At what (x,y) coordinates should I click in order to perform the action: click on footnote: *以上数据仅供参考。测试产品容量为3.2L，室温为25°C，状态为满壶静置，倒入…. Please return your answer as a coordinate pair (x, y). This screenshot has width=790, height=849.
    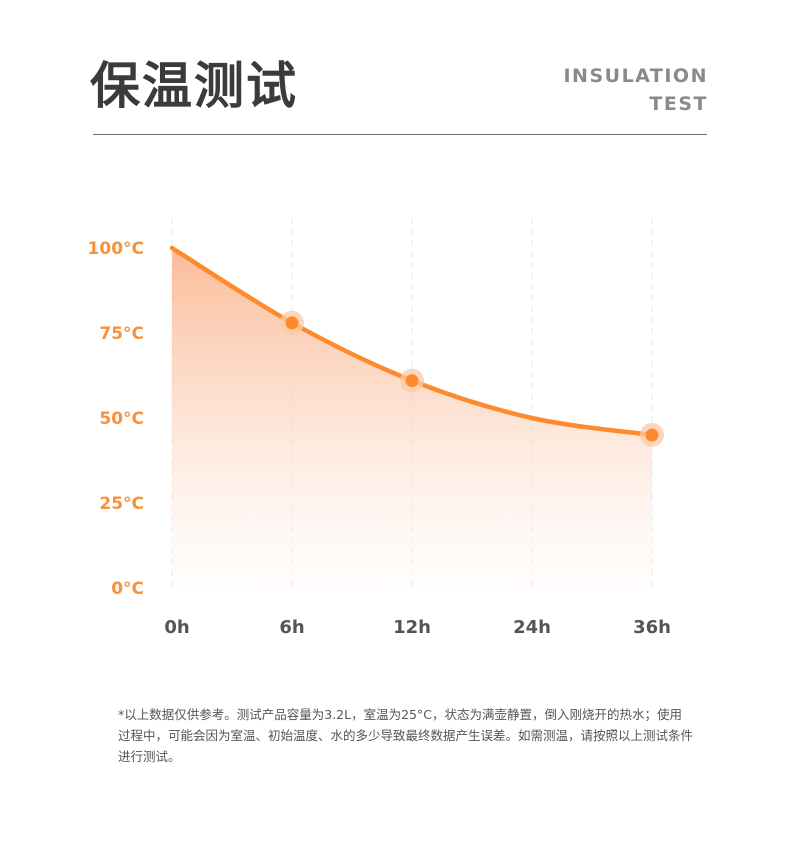
    Looking at the image, I should click on (406, 735).